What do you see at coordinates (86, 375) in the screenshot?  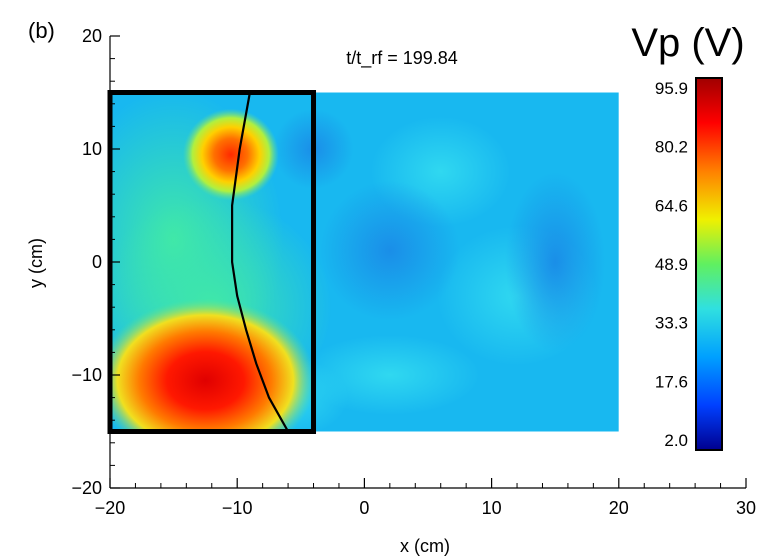 I see `y-tick-label: −10` at bounding box center [86, 375].